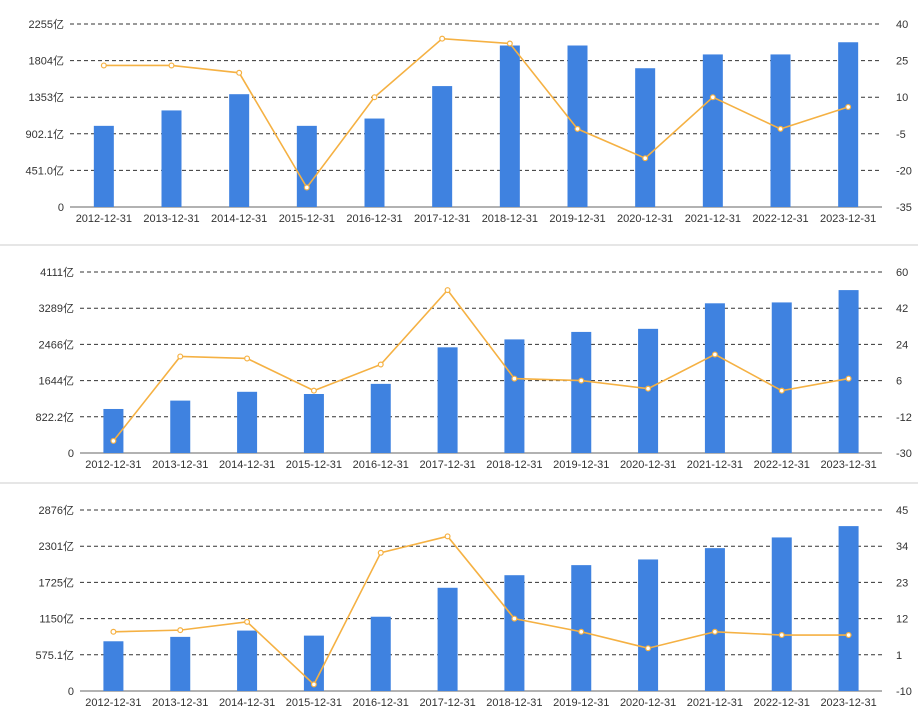 The width and height of the screenshot is (923, 725). Describe the element at coordinates (904, 208) in the screenshot. I see `right-tick-label: -35` at that location.